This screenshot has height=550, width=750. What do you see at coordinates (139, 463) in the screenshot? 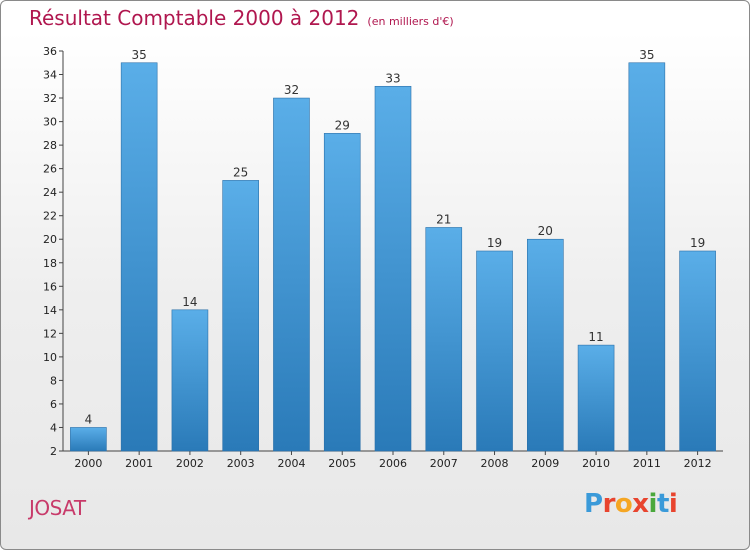
I see `x-tick-label-2001: 2001` at bounding box center [139, 463].